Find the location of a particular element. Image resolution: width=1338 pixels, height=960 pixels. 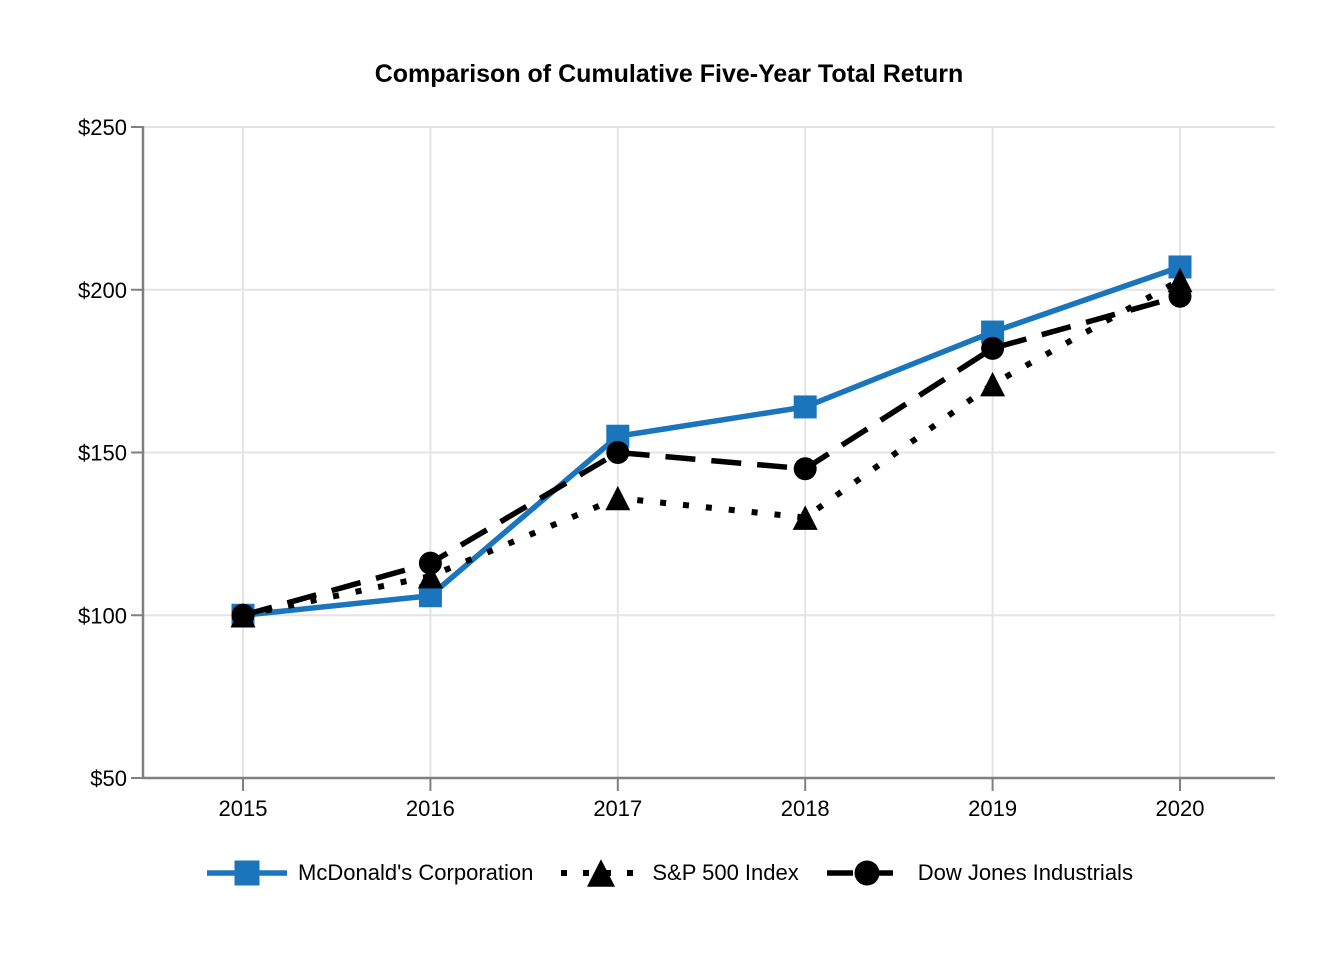

x-axis-tick-label: 2016 is located at coordinates (430, 808).